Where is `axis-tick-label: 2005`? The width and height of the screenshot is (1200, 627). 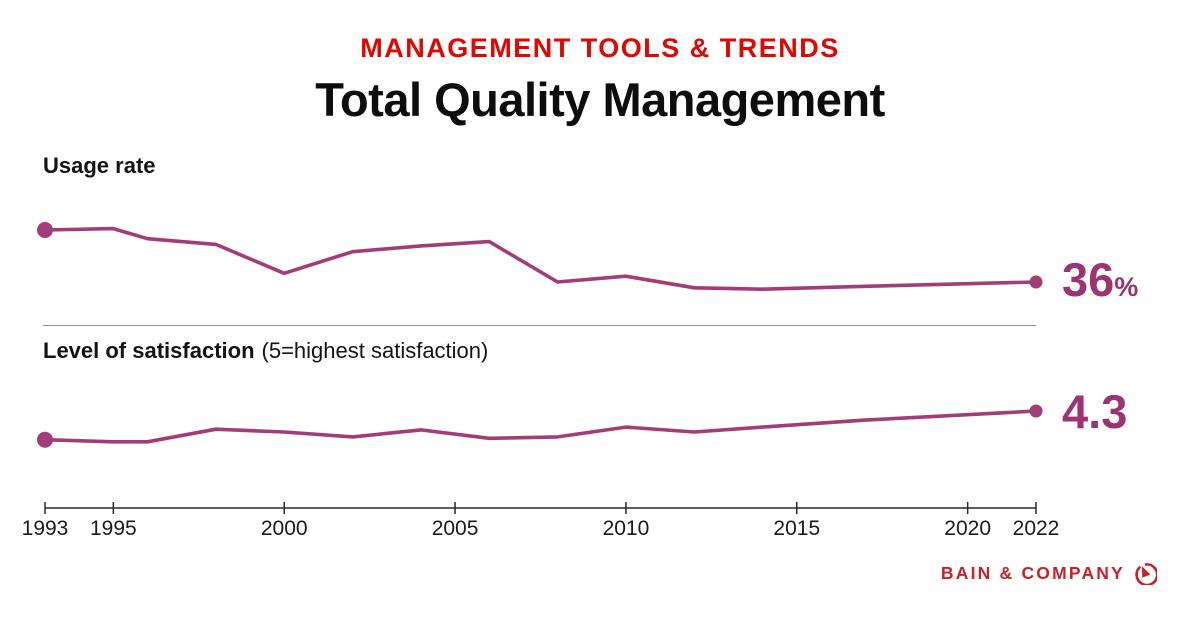
axis-tick-label: 2005 is located at coordinates (455, 528).